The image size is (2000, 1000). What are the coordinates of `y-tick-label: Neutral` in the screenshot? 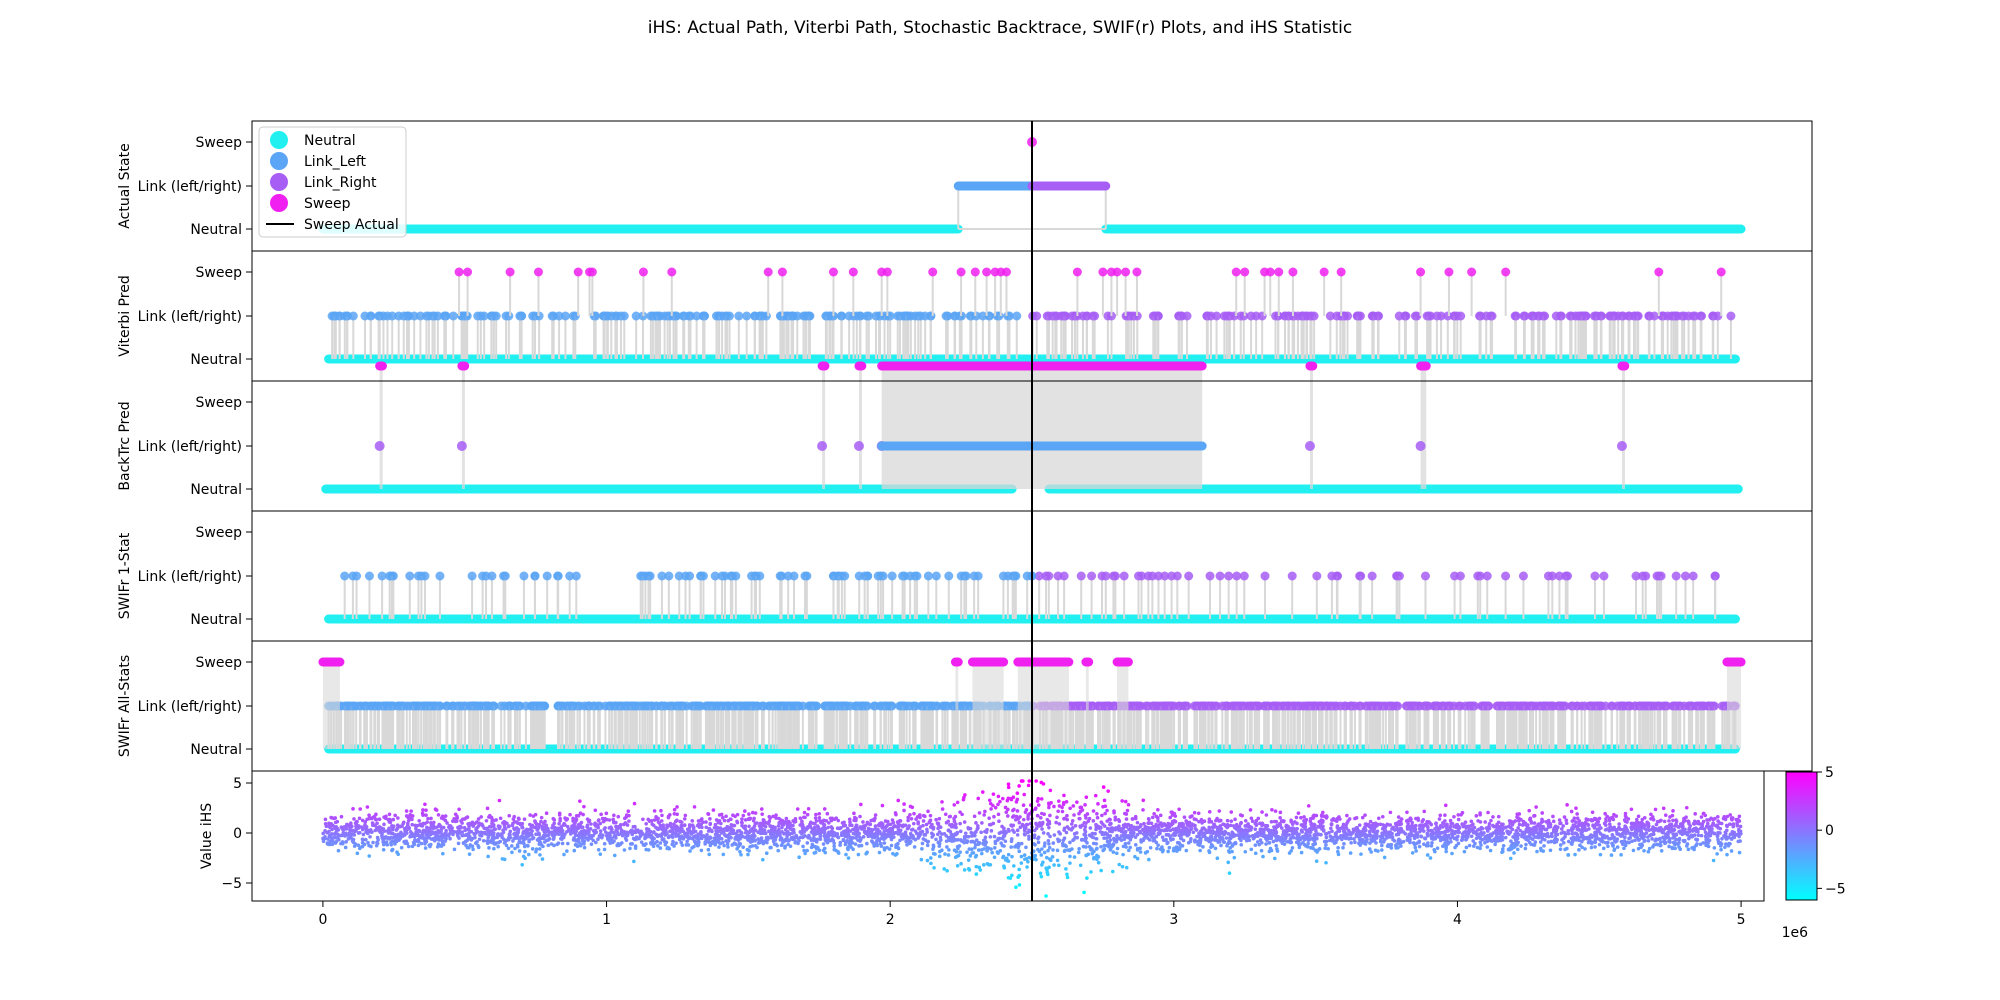 It's located at (216, 750).